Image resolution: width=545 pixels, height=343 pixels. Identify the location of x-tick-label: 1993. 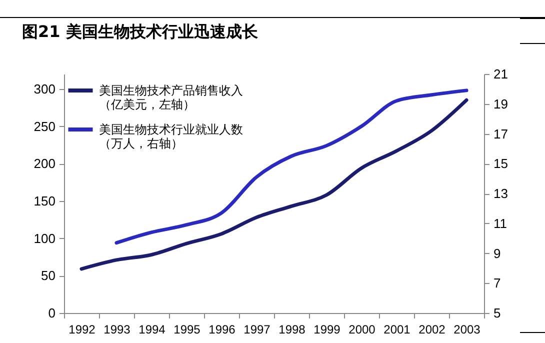
(117, 329).